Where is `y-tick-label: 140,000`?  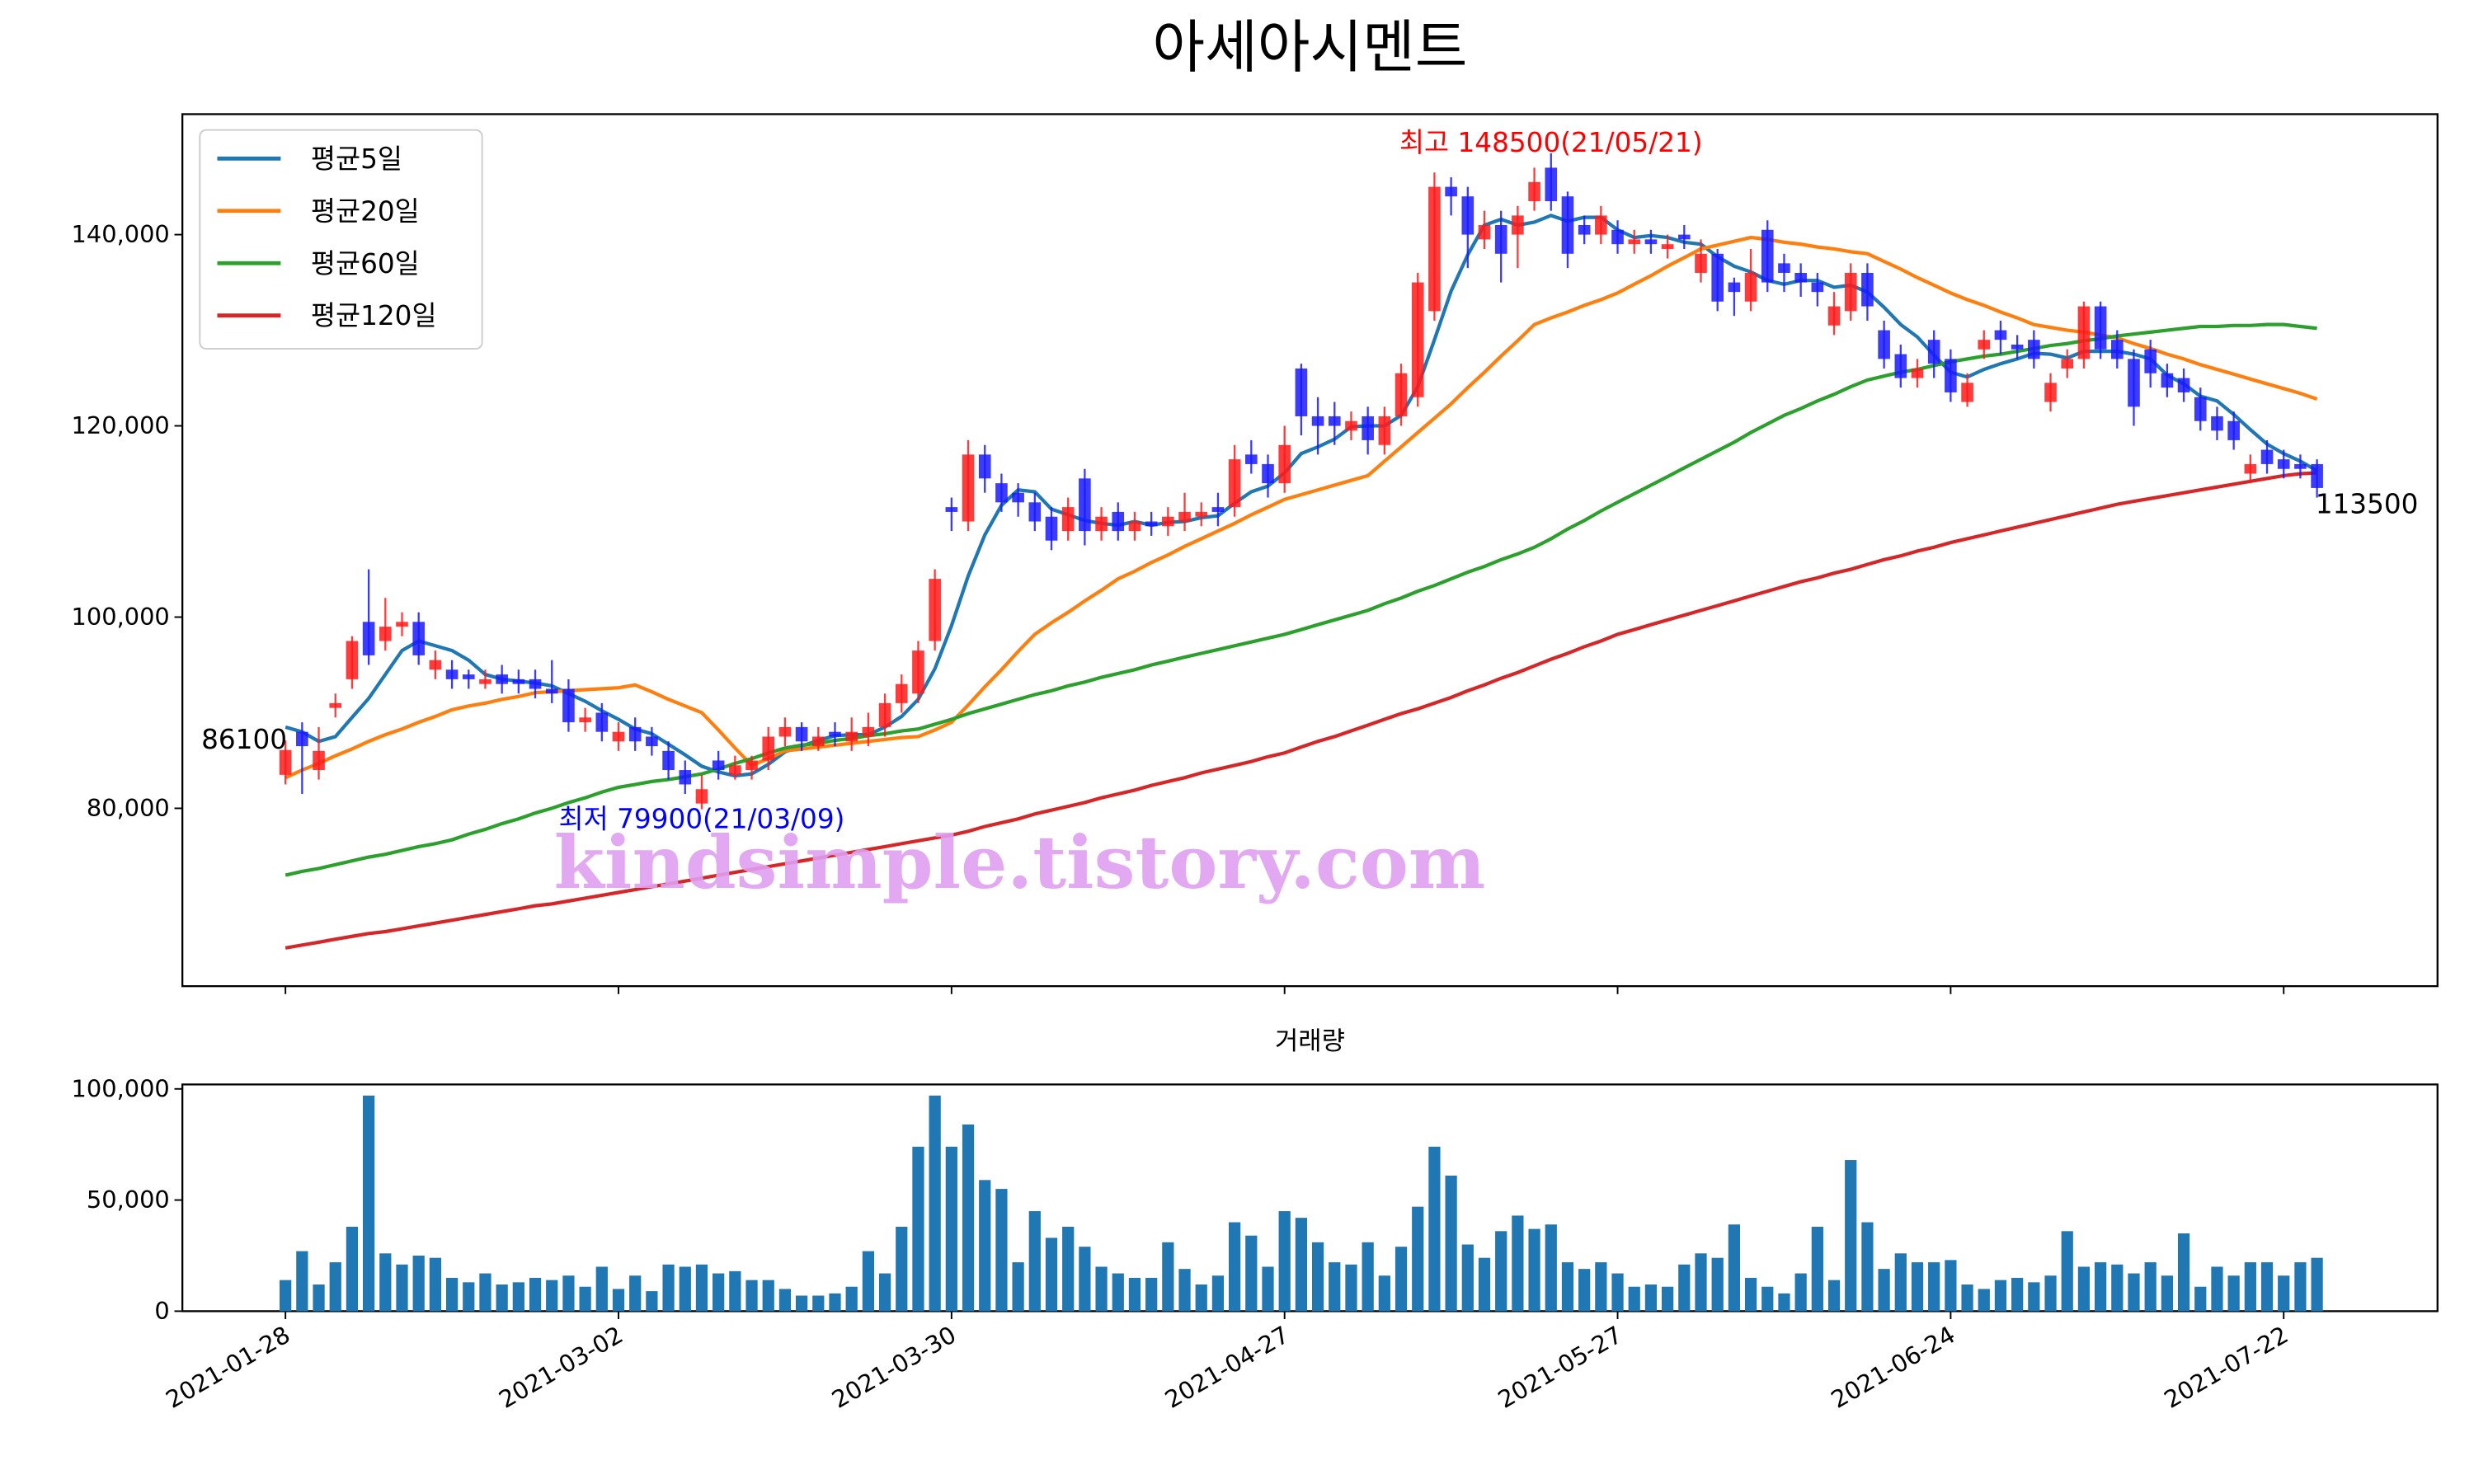 y-tick-label: 140,000 is located at coordinates (121, 234).